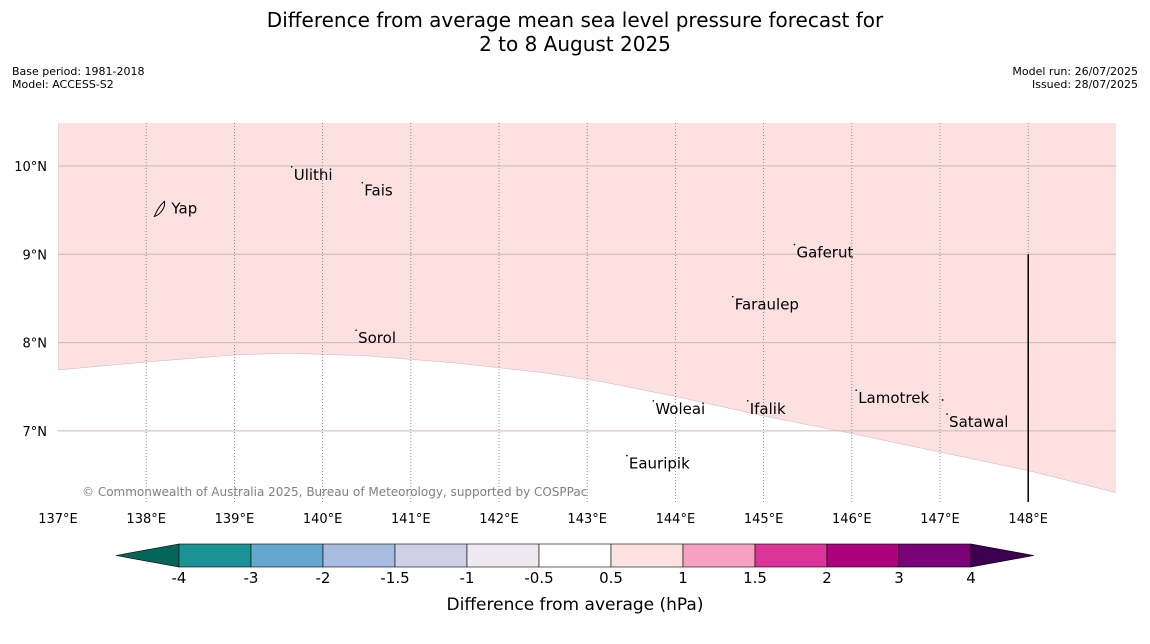 This screenshot has width=1150, height=644. I want to click on lon-tick-label: 137°E, so click(58, 519).